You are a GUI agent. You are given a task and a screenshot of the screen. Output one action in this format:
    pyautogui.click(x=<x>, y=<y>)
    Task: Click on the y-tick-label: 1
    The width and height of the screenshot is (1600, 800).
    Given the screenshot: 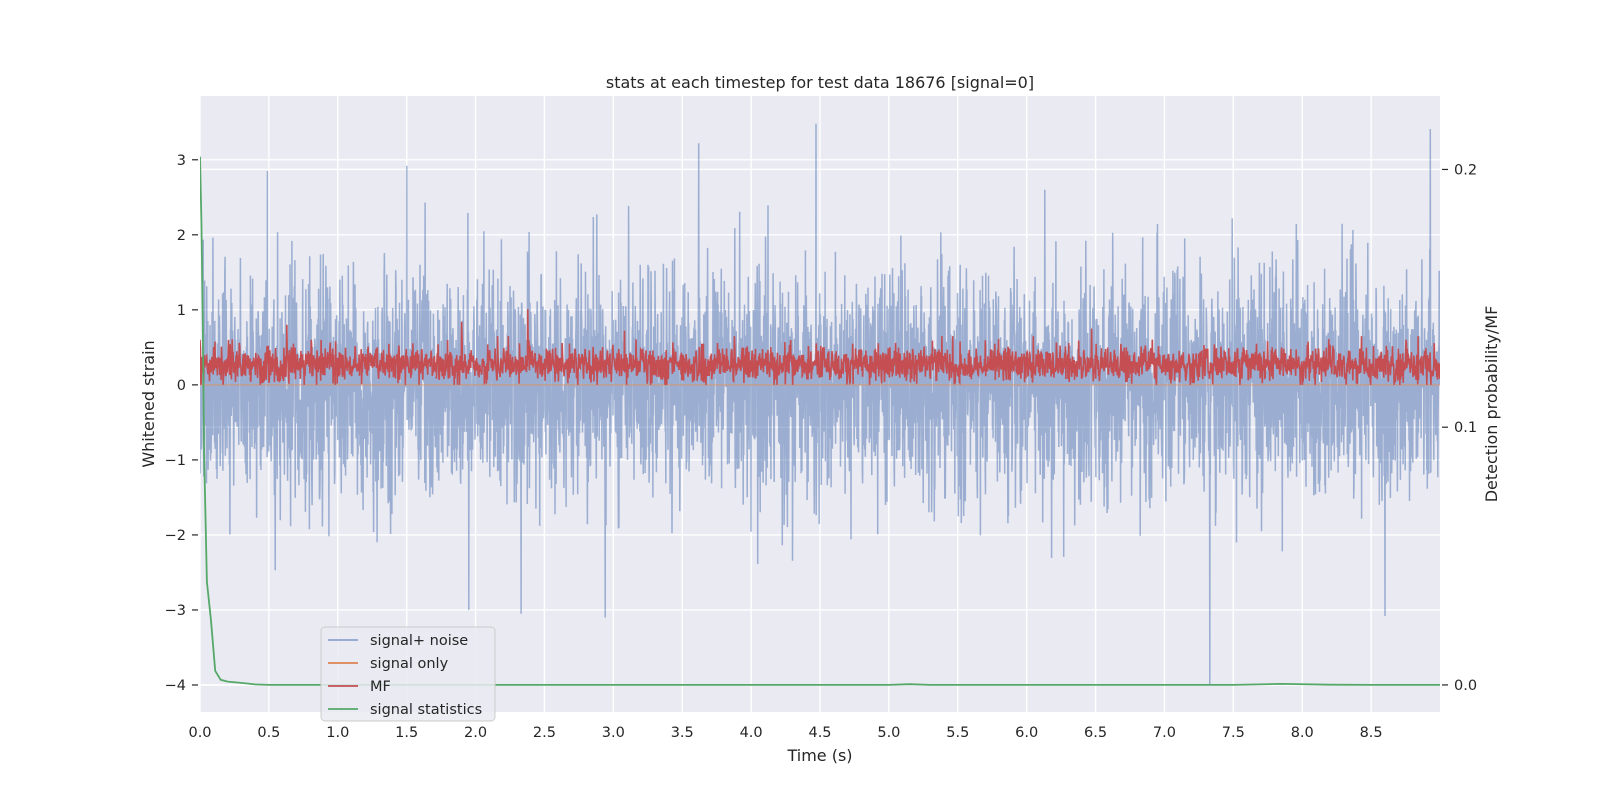 What is the action you would take?
    pyautogui.click(x=181, y=311)
    